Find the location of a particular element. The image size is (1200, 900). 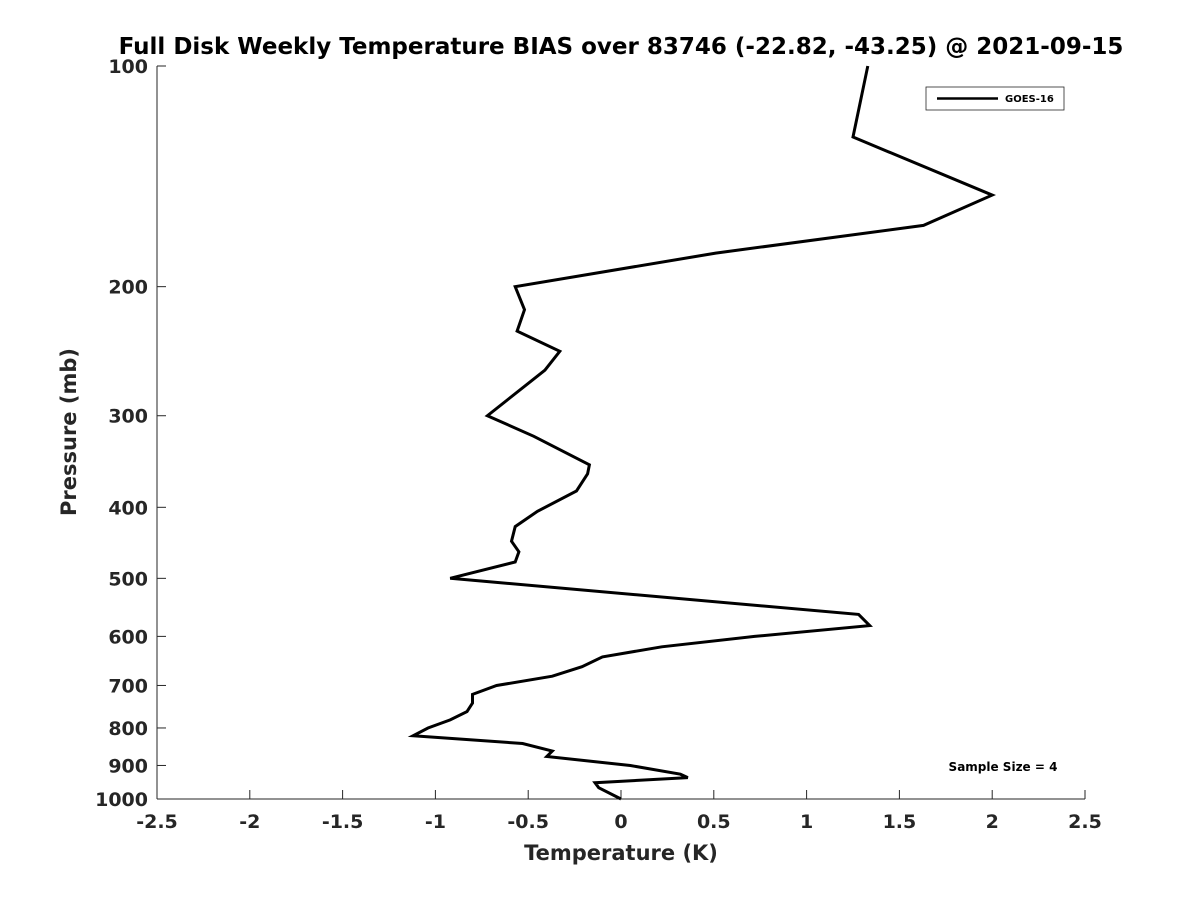

x-ticks: -2.5 -2 -1.5 -1 -0.5 0 0.5 1 1.5 2 2.5 is located at coordinates (619, 811).